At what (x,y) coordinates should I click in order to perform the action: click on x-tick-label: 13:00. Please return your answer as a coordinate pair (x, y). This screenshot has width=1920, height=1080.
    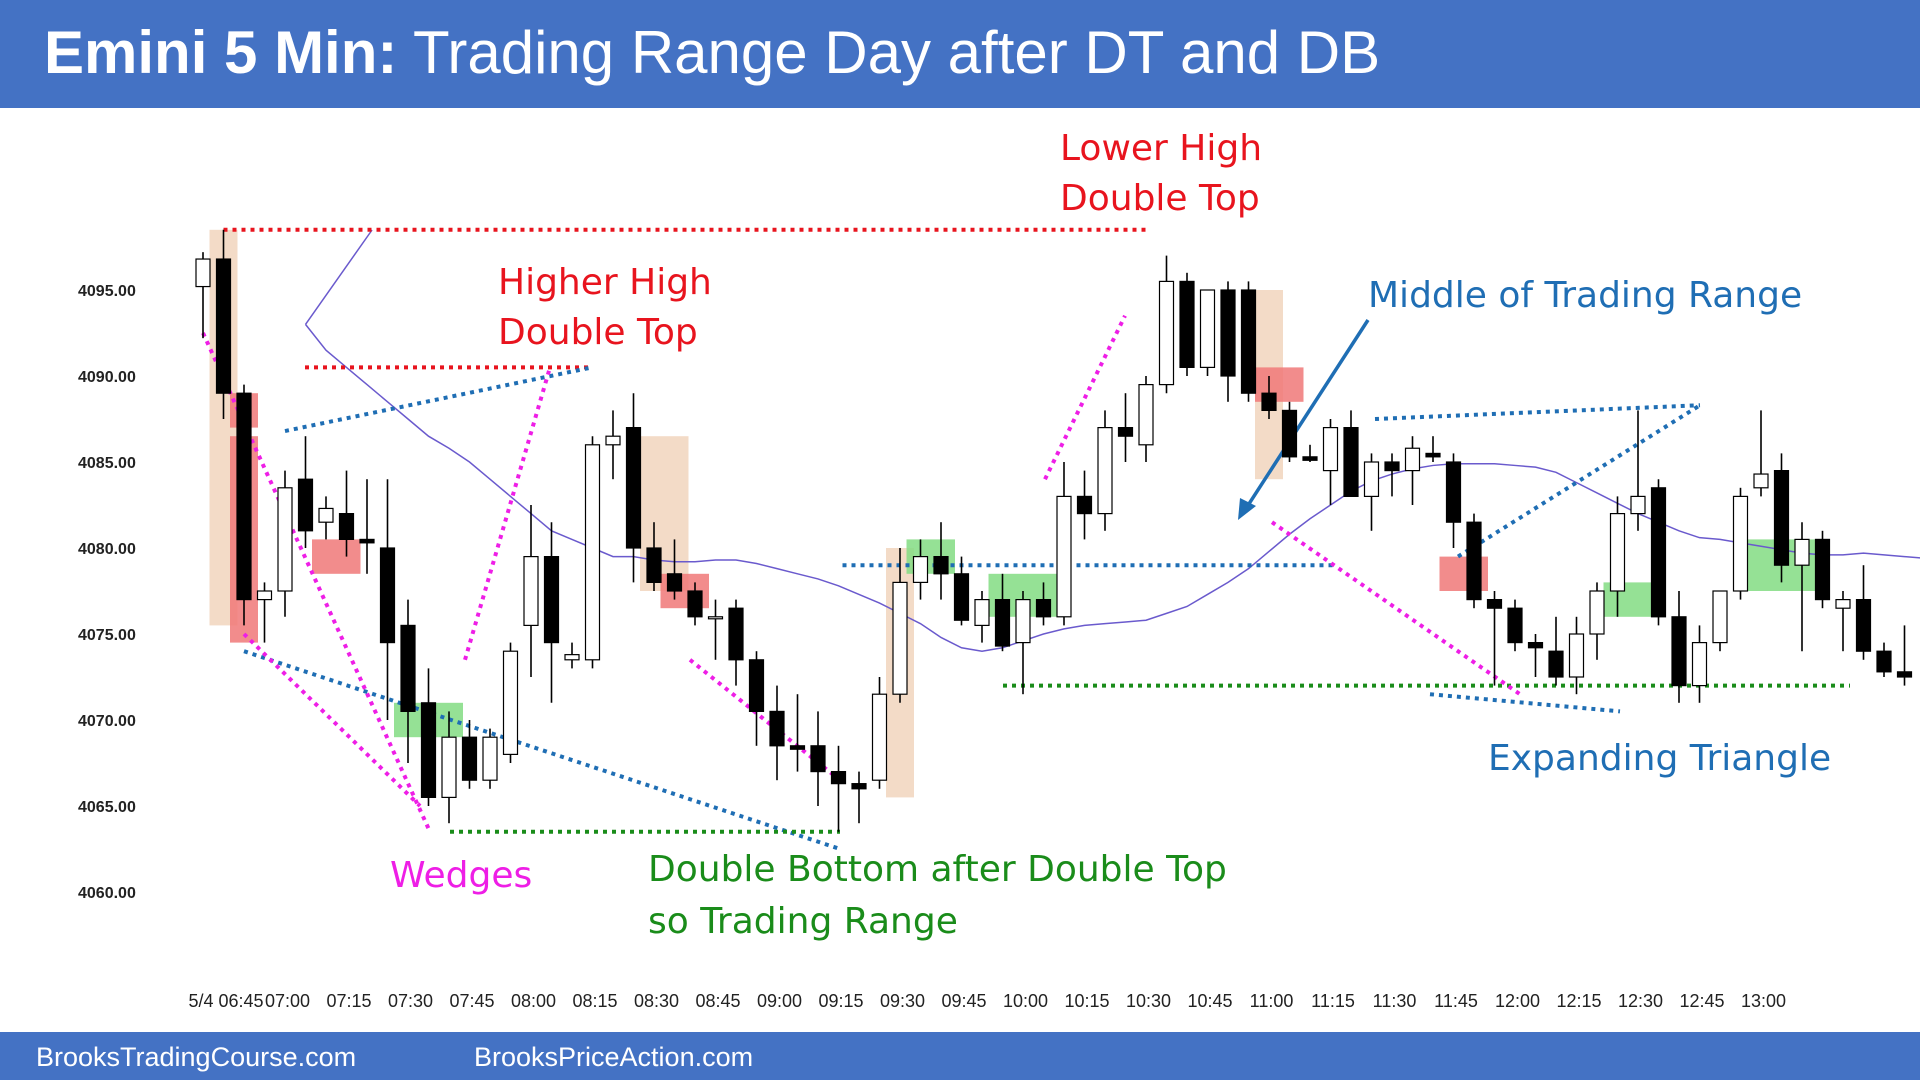
    Looking at the image, I should click on (1763, 1001).